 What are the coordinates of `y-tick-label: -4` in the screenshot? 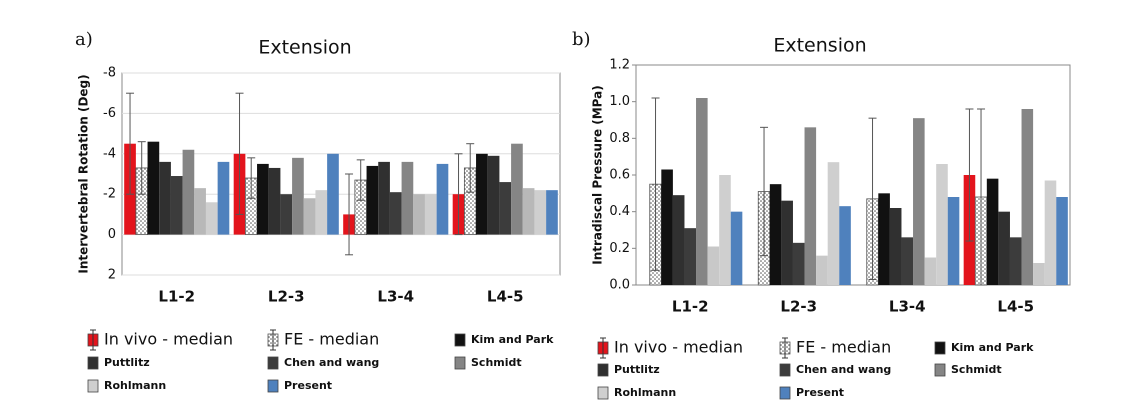 It's located at (109, 153).